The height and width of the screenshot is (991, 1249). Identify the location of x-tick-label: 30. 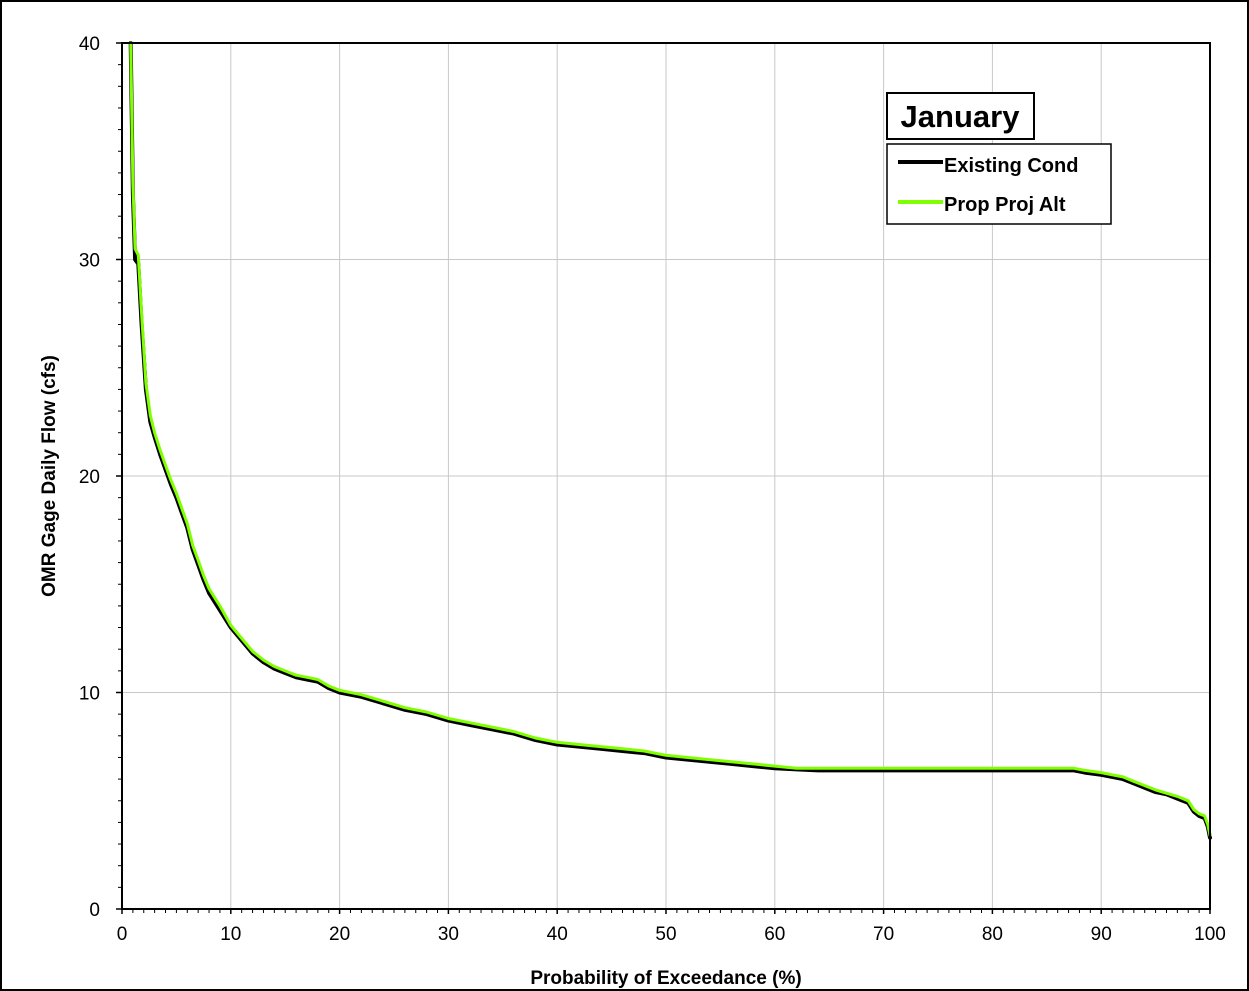
(448, 934).